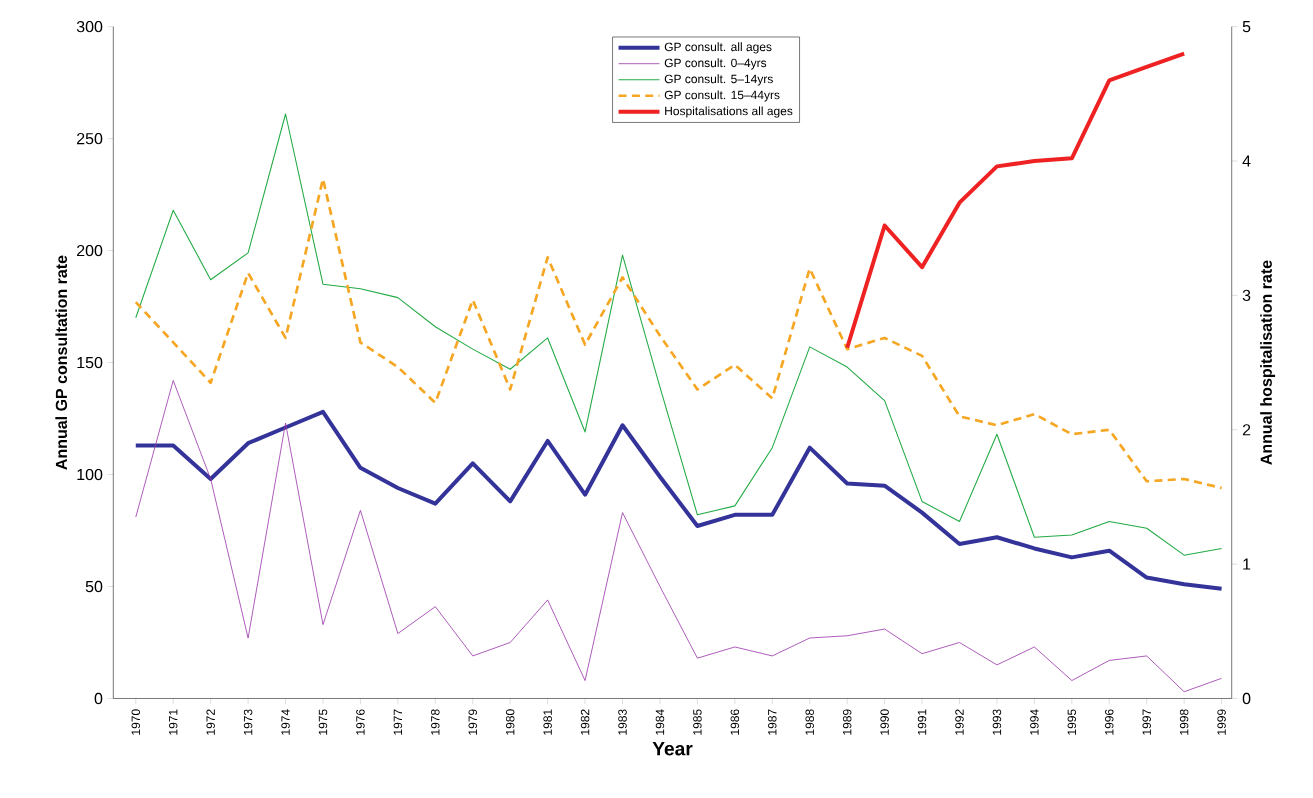  I want to click on legend-label: GP consult. all ages, so click(718, 48).